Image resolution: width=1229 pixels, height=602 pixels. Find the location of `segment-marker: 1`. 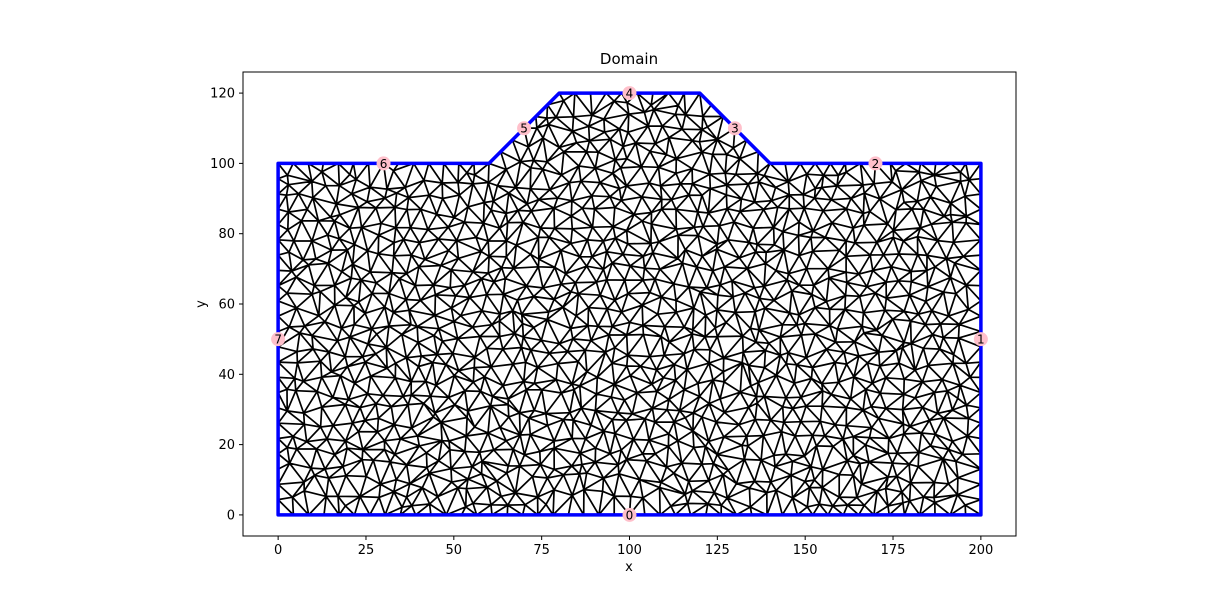

segment-marker: 1 is located at coordinates (980, 339).